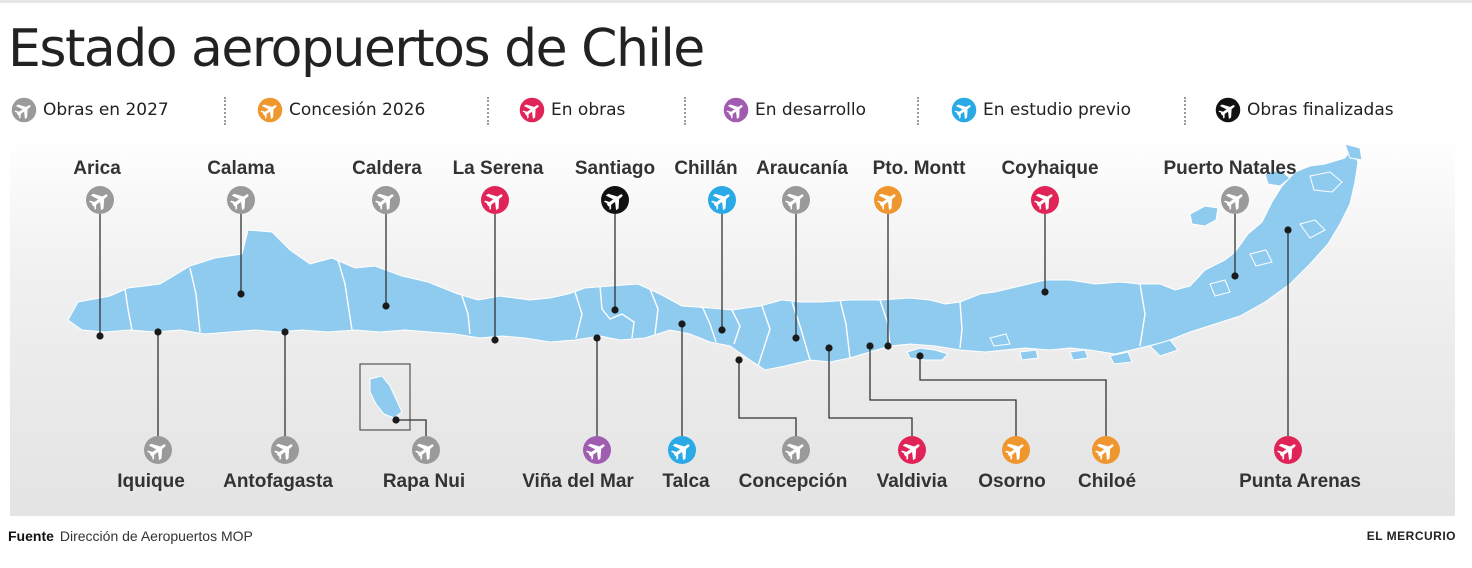 This screenshot has height=568, width=1472. What do you see at coordinates (810, 110) in the screenshot?
I see `legend-label: En desarrollo` at bounding box center [810, 110].